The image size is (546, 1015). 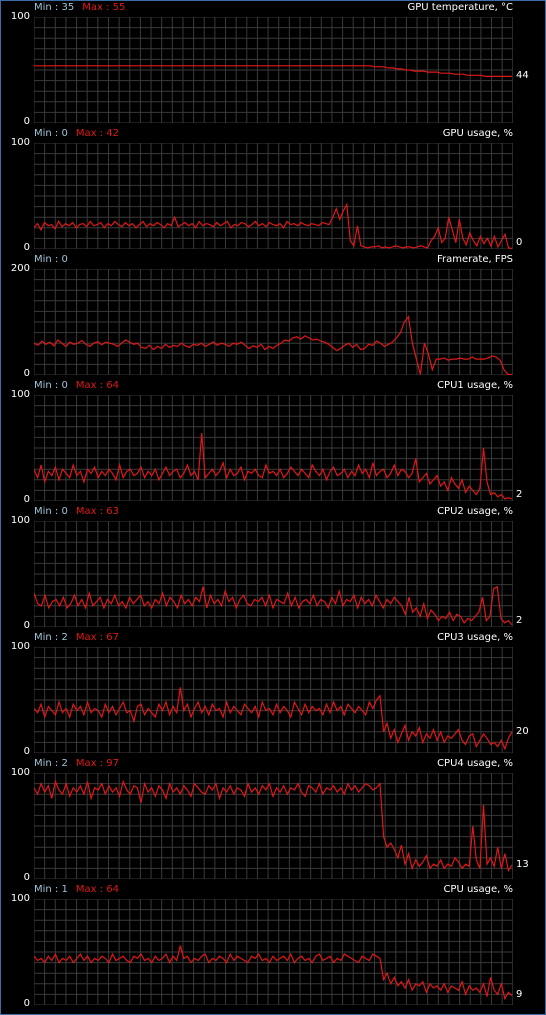 What do you see at coordinates (478, 889) in the screenshot?
I see `metric-title: CPU usage, %` at bounding box center [478, 889].